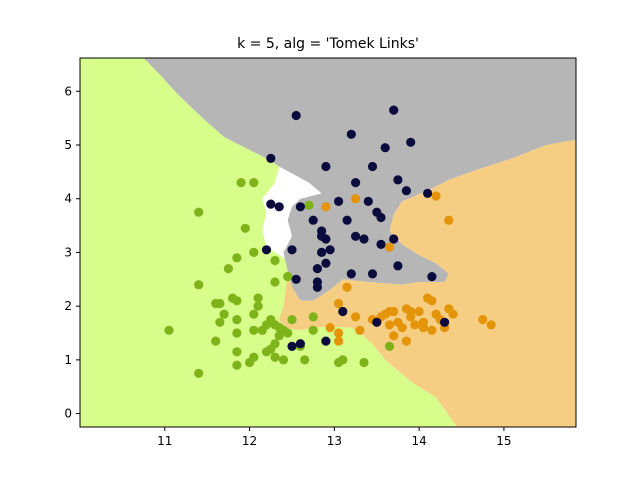 The image size is (640, 480). Describe the element at coordinates (334, 441) in the screenshot. I see `x-tick-label: 13` at that location.